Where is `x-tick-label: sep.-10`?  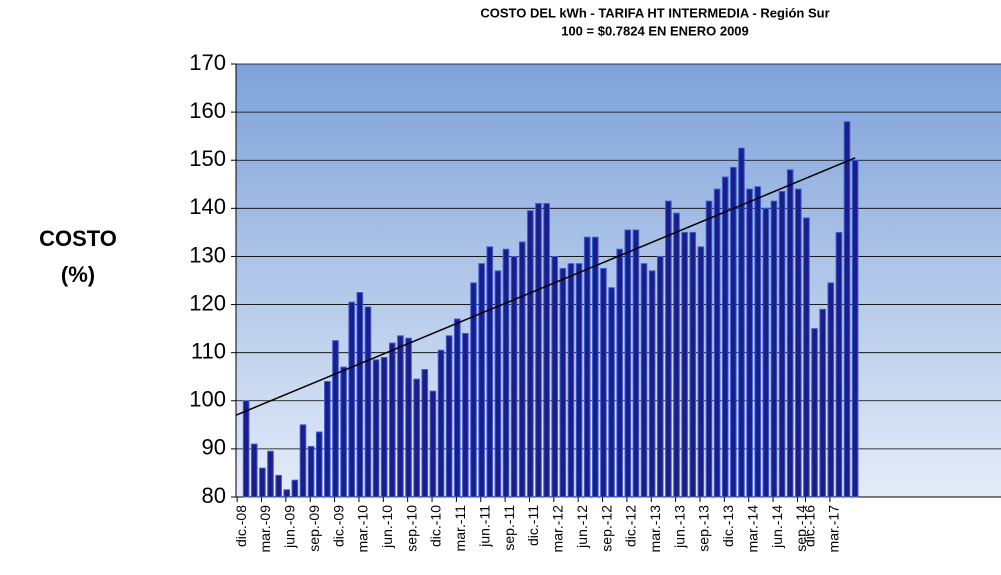
x-tick-label: sep.-10 is located at coordinates (411, 528).